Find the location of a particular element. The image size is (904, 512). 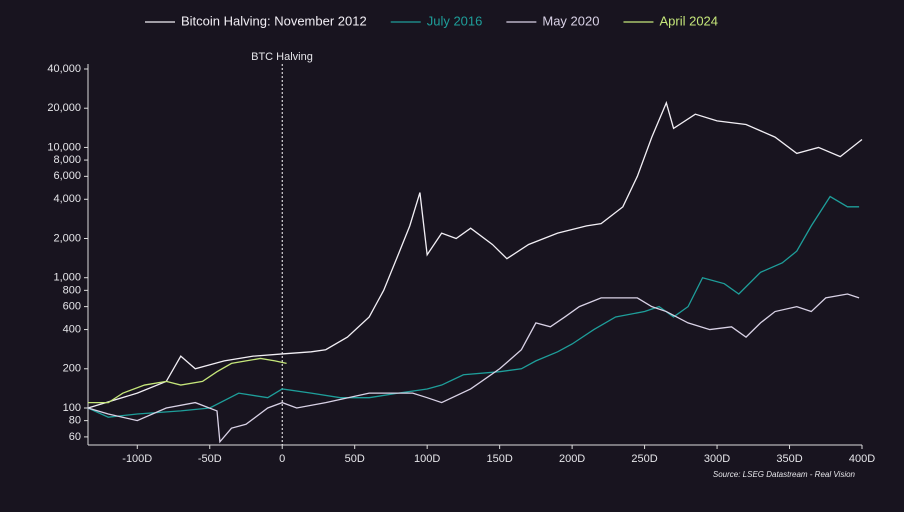

series-line is located at coordinates (187, 380).